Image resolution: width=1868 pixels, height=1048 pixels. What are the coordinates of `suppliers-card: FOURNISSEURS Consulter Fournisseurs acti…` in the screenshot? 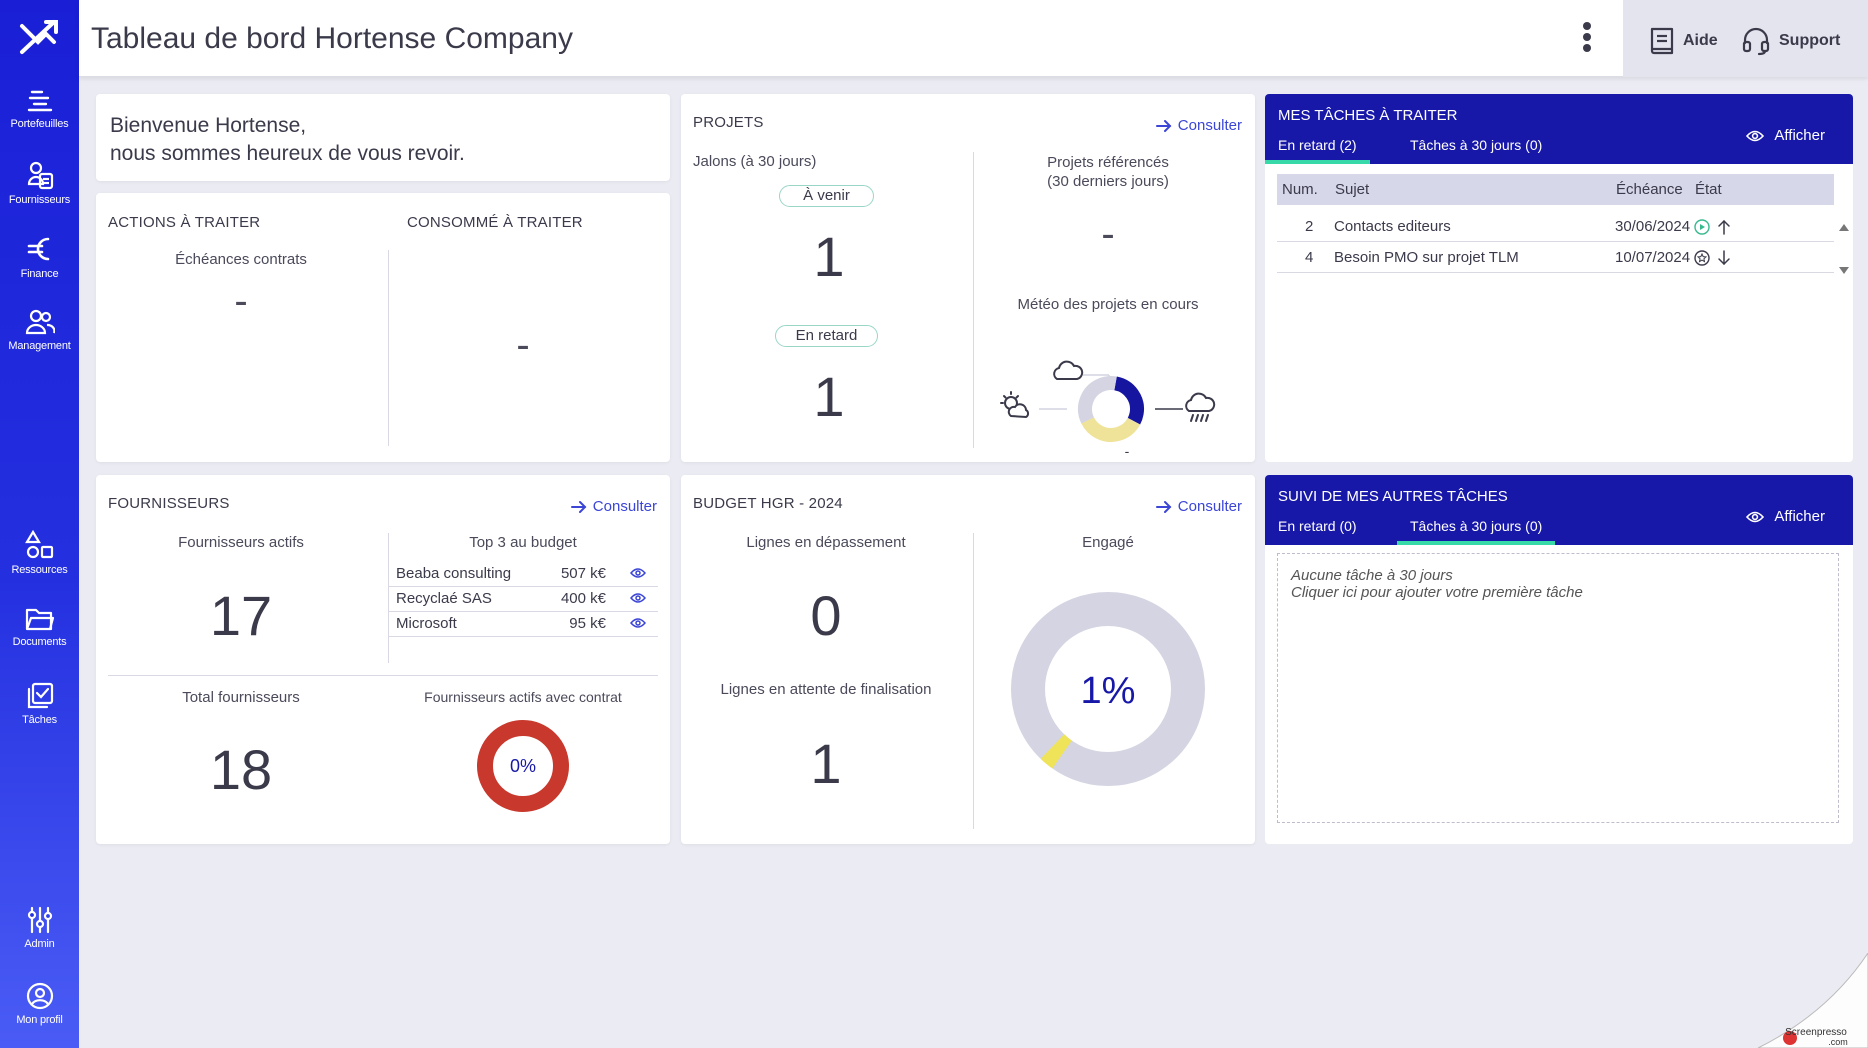 It's located at (383, 659).